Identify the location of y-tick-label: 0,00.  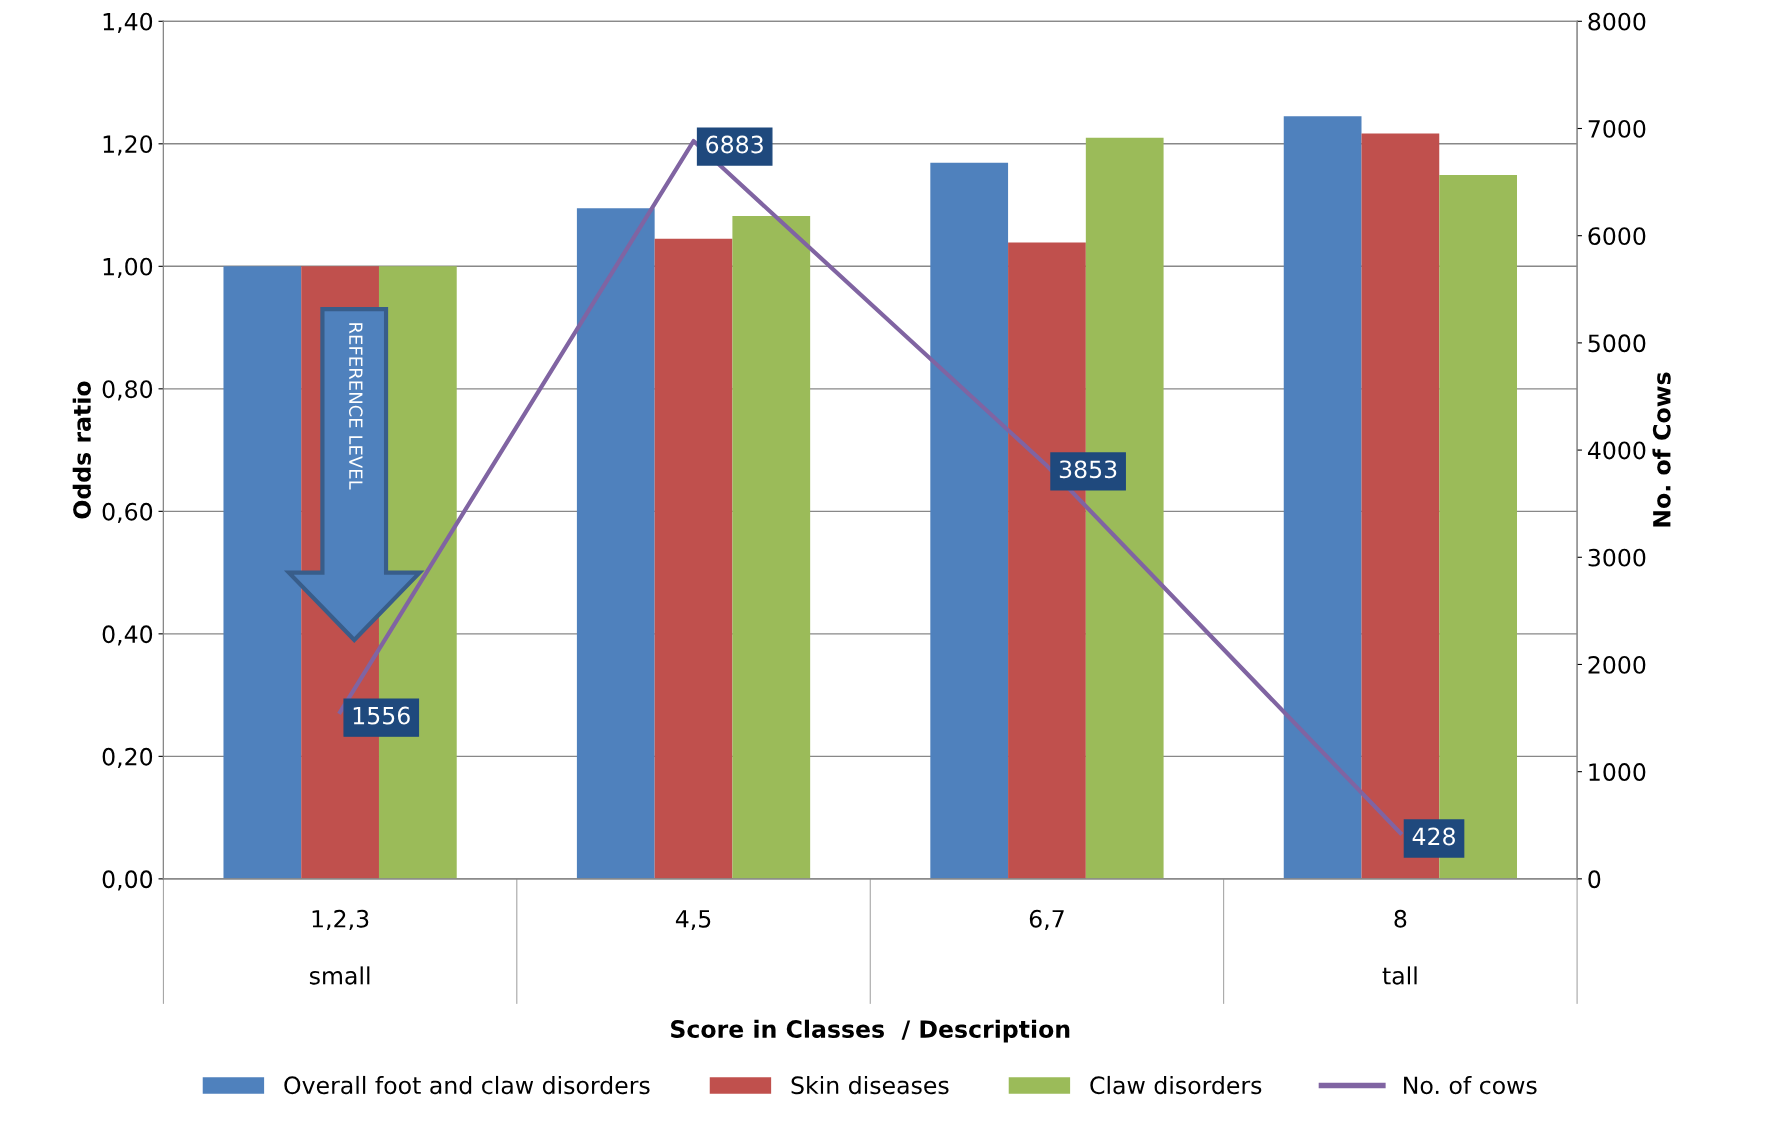
(127, 880).